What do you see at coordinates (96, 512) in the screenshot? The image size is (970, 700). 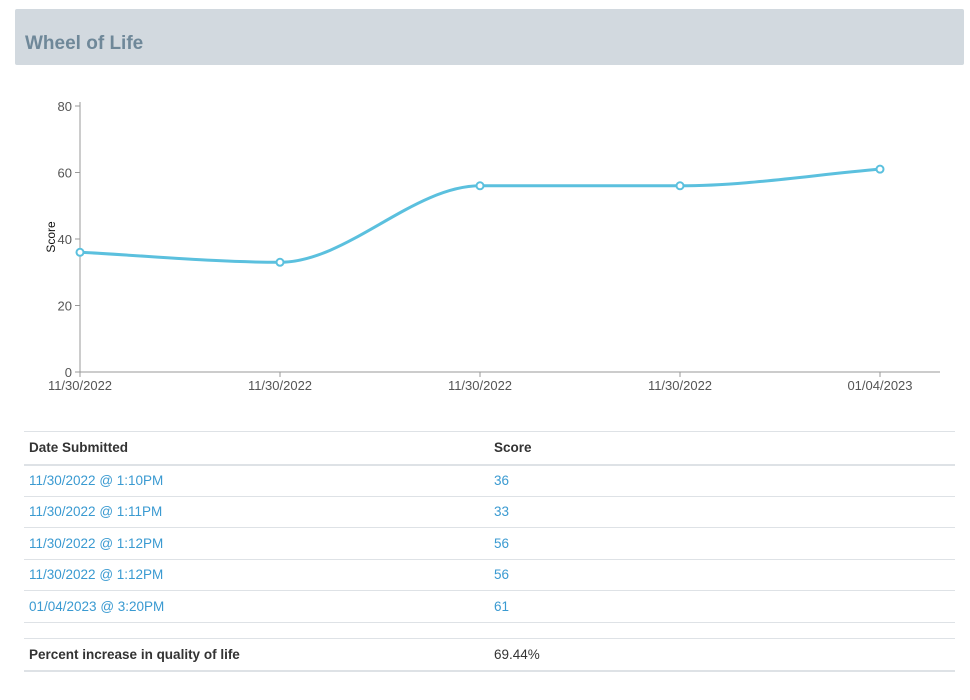 I see `submission-date-link: 11/30/2022 @ 1:11PM` at bounding box center [96, 512].